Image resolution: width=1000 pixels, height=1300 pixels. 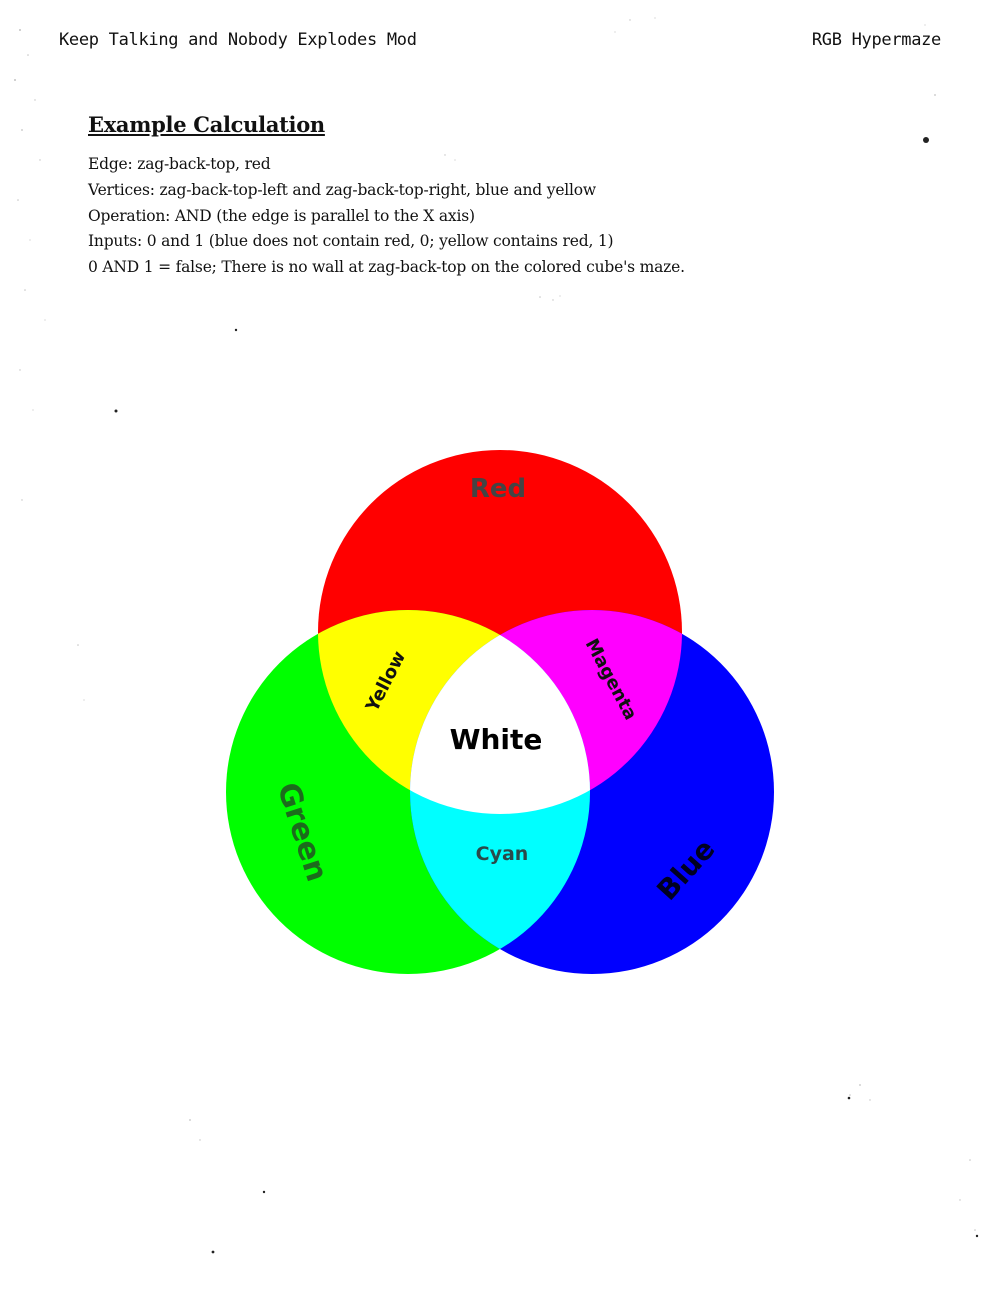 I want to click on edge-line: Edge: zag-back-top, red, so click(x=179, y=164).